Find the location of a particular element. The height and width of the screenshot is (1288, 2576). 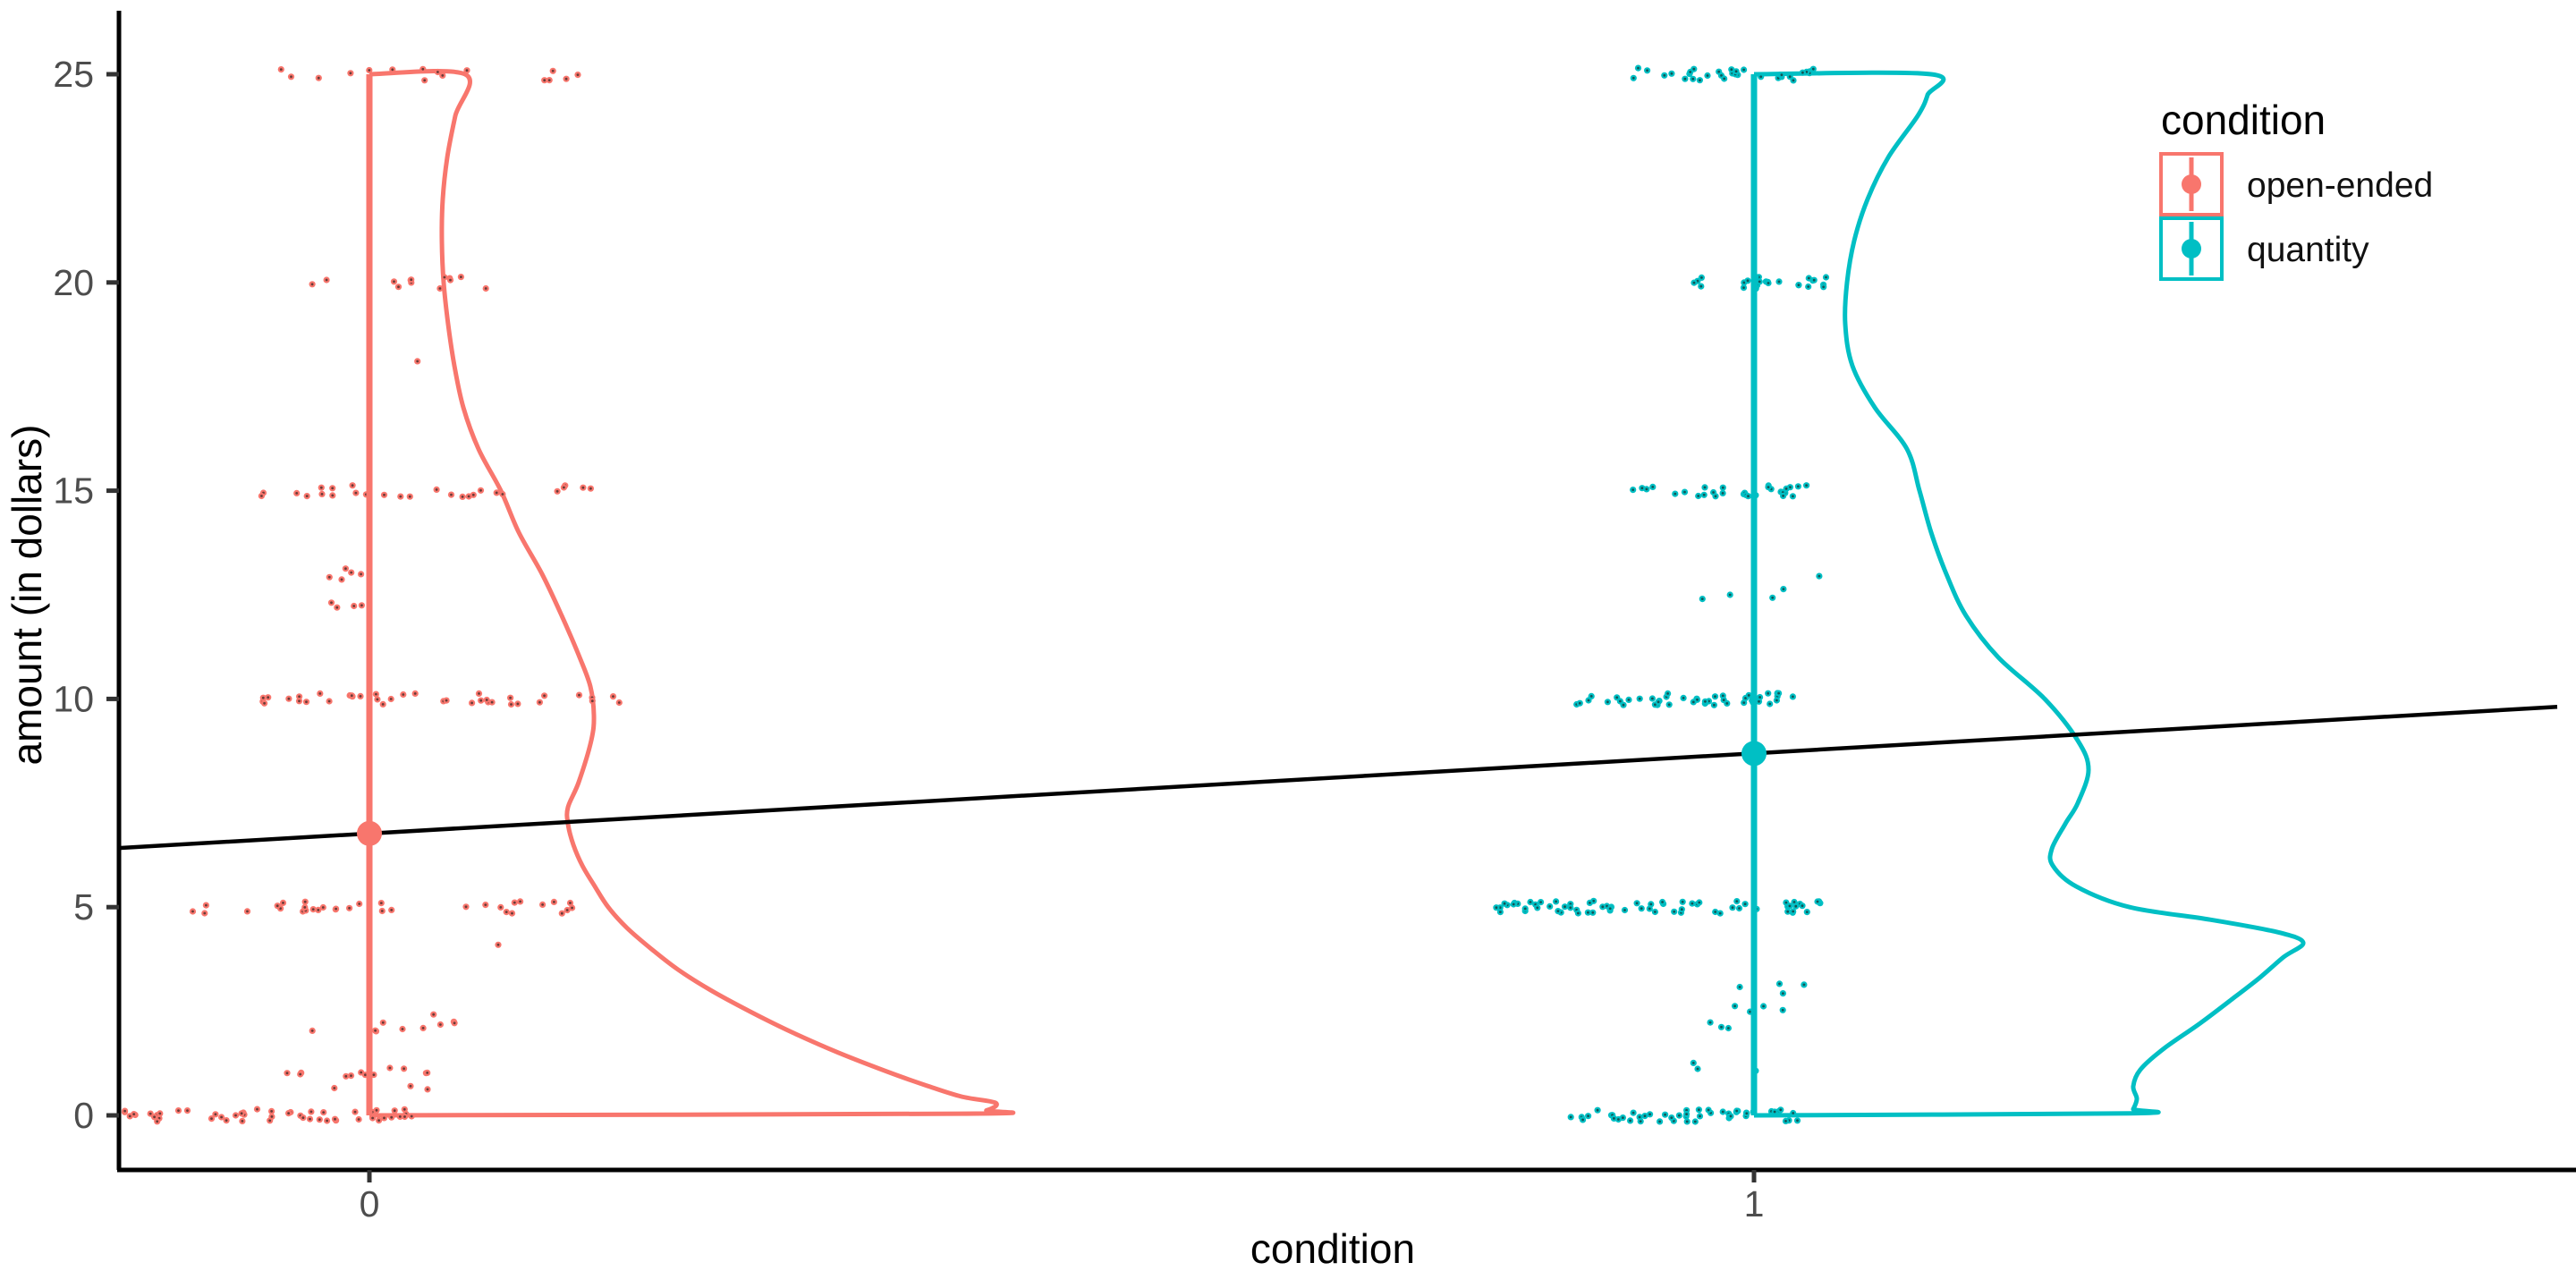

x-tick-label: 1 is located at coordinates (1754, 1203).